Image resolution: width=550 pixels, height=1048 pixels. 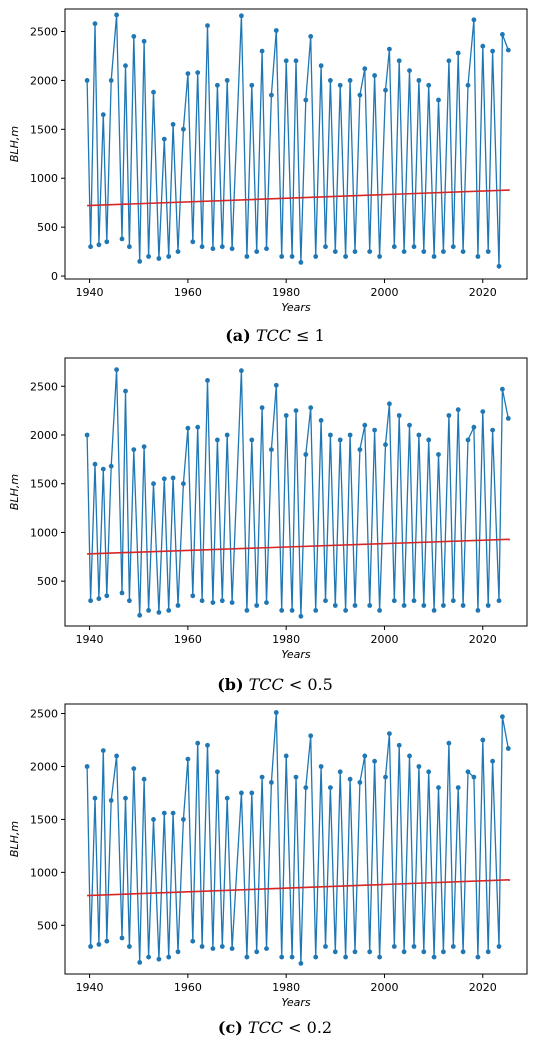 I want to click on x-tick-label: 1960, so click(x=188, y=292).